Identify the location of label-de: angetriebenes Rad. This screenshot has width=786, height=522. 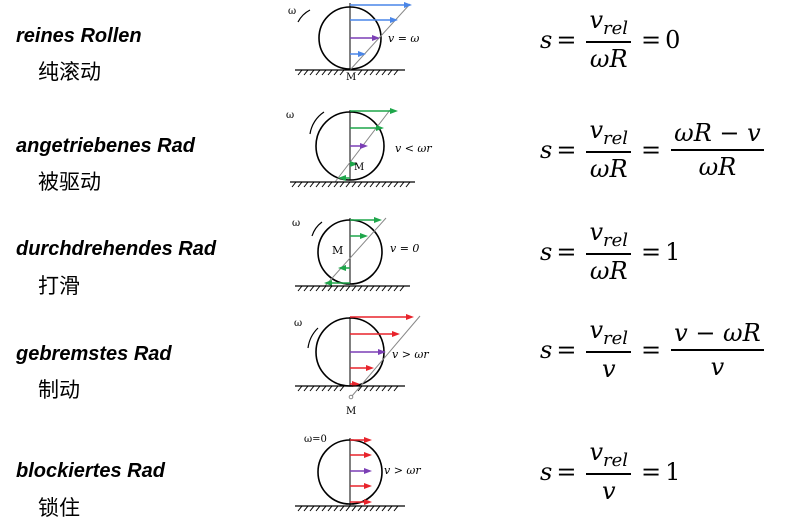
(105, 146).